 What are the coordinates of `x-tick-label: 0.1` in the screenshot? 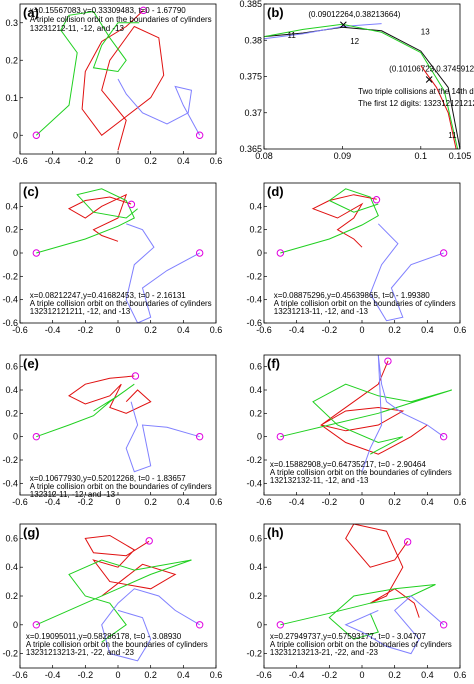 It's located at (421, 156).